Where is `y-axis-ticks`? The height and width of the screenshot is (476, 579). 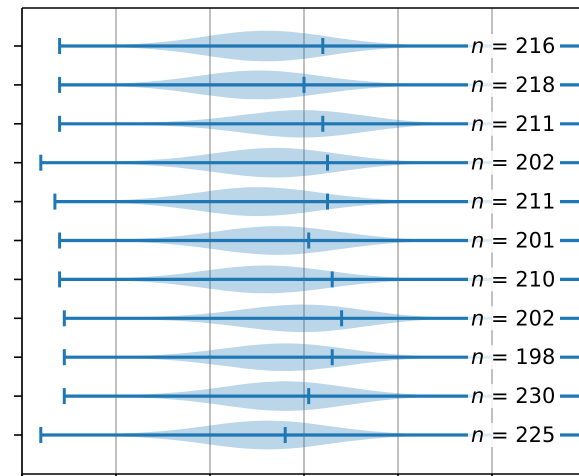 y-axis-ticks is located at coordinates (18, 240).